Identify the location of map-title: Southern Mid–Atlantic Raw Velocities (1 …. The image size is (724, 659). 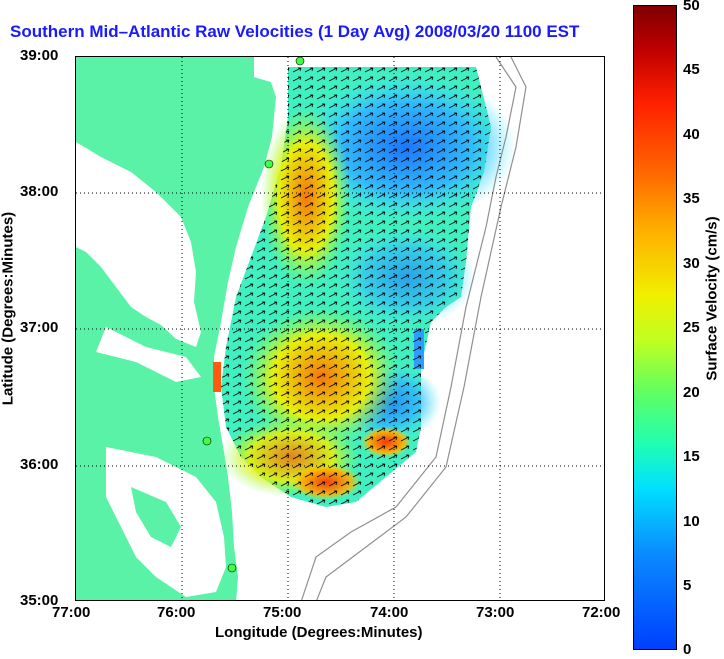
(295, 31).